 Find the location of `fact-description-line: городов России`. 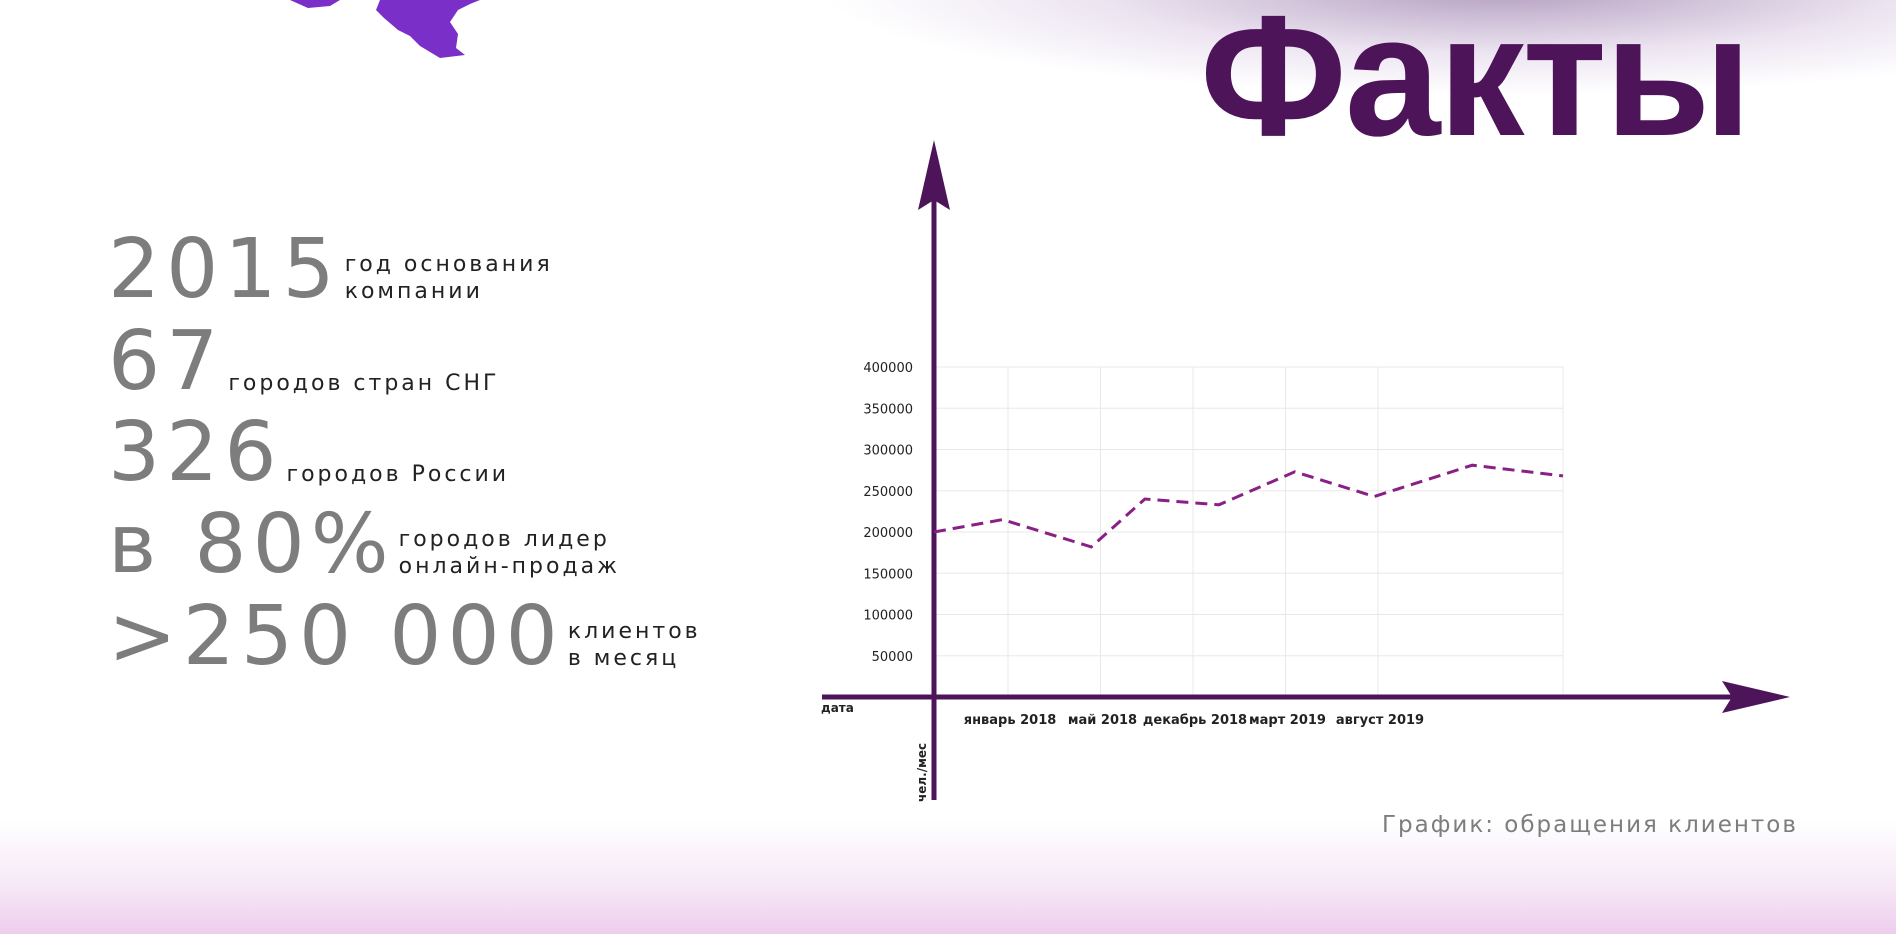

fact-description-line: городов России is located at coordinates (398, 474).